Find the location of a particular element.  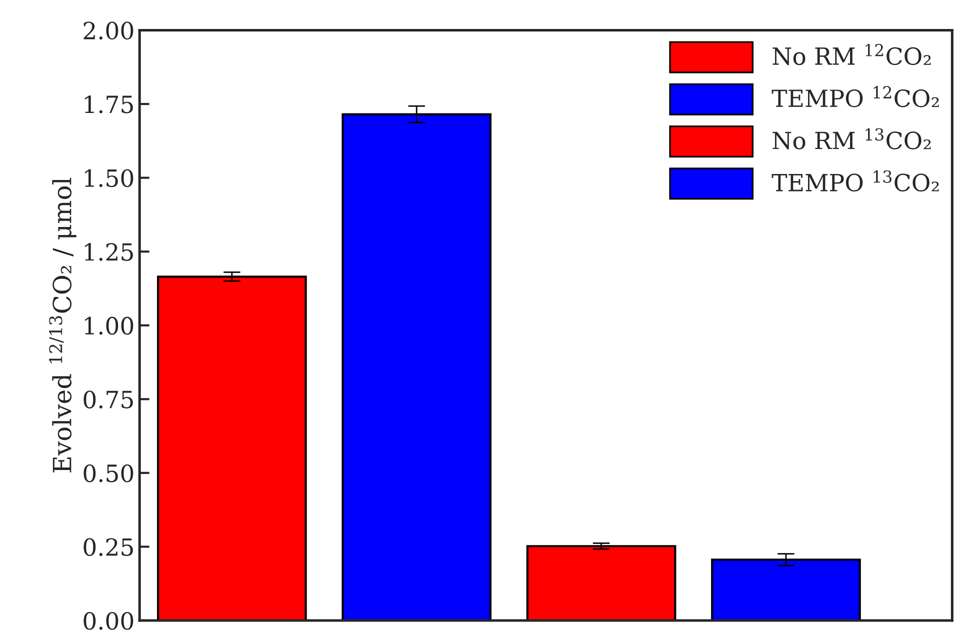

y-tick-label: 0.50 is located at coordinates (109, 473).